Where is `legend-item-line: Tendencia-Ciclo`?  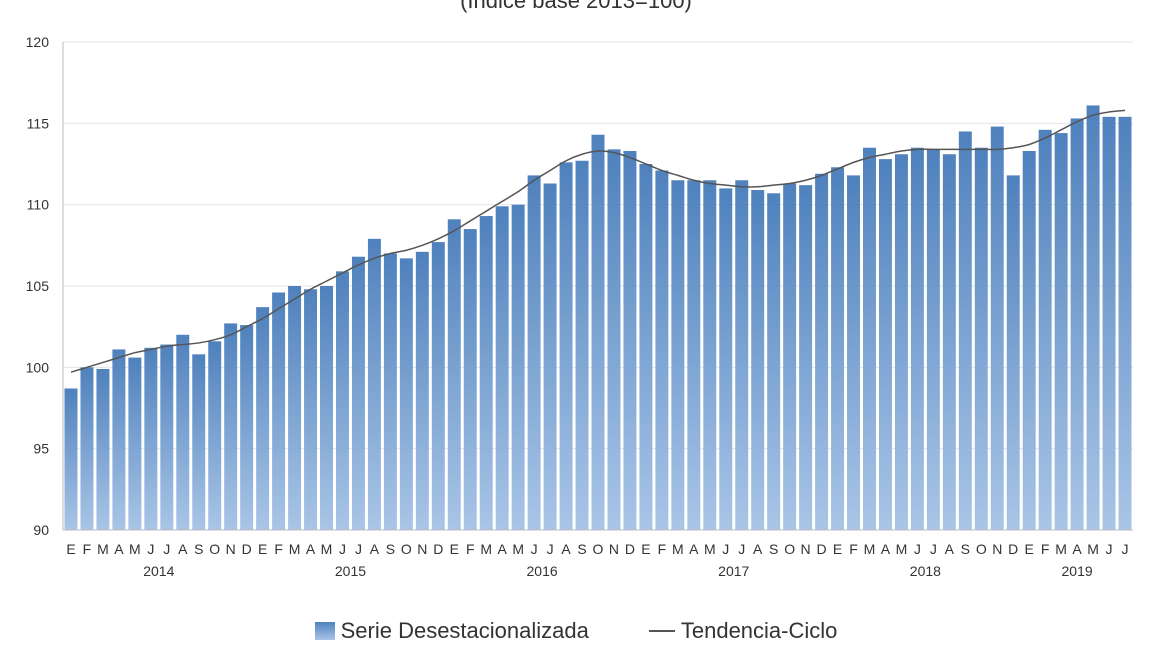
legend-item-line: Tendencia-Ciclo is located at coordinates (742, 631).